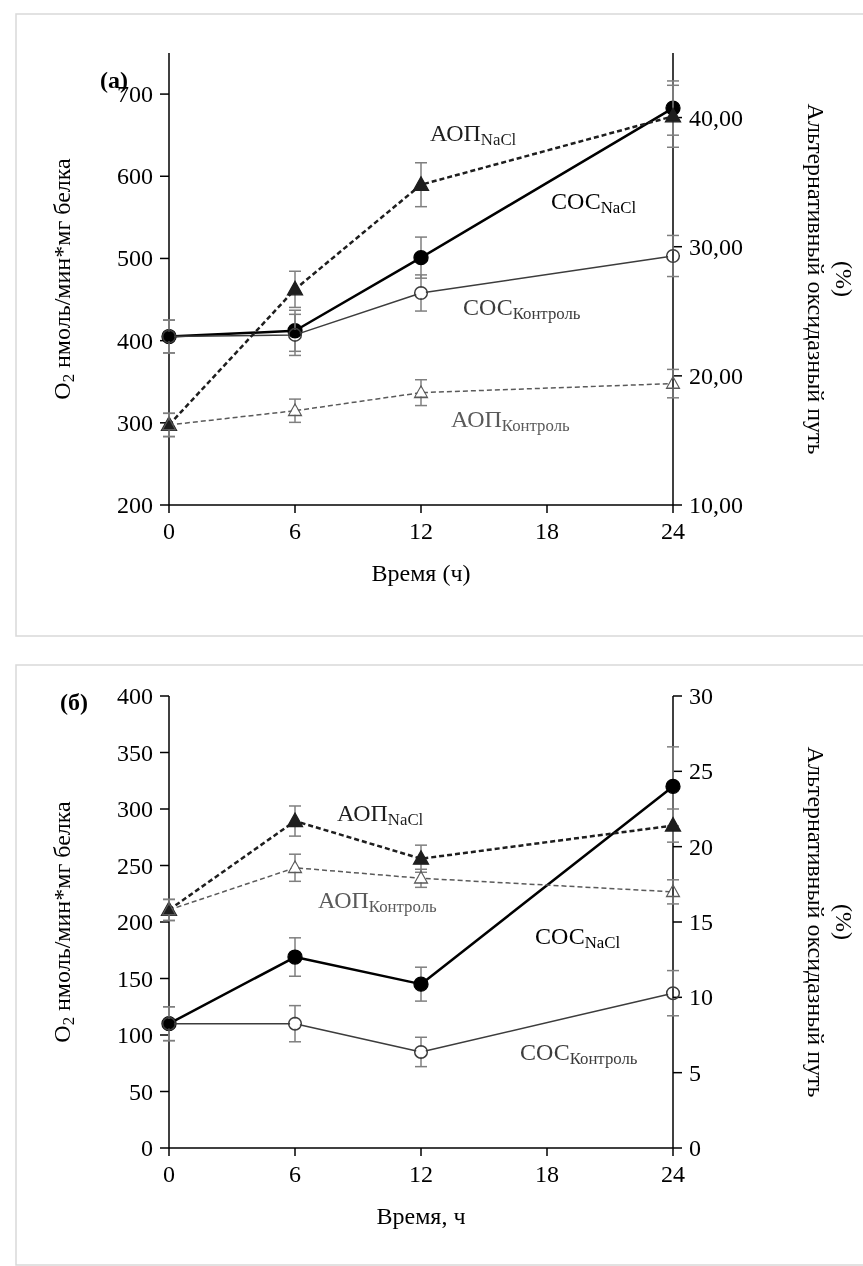  I want to click on y-tick-label: 50, so click(141, 1091).